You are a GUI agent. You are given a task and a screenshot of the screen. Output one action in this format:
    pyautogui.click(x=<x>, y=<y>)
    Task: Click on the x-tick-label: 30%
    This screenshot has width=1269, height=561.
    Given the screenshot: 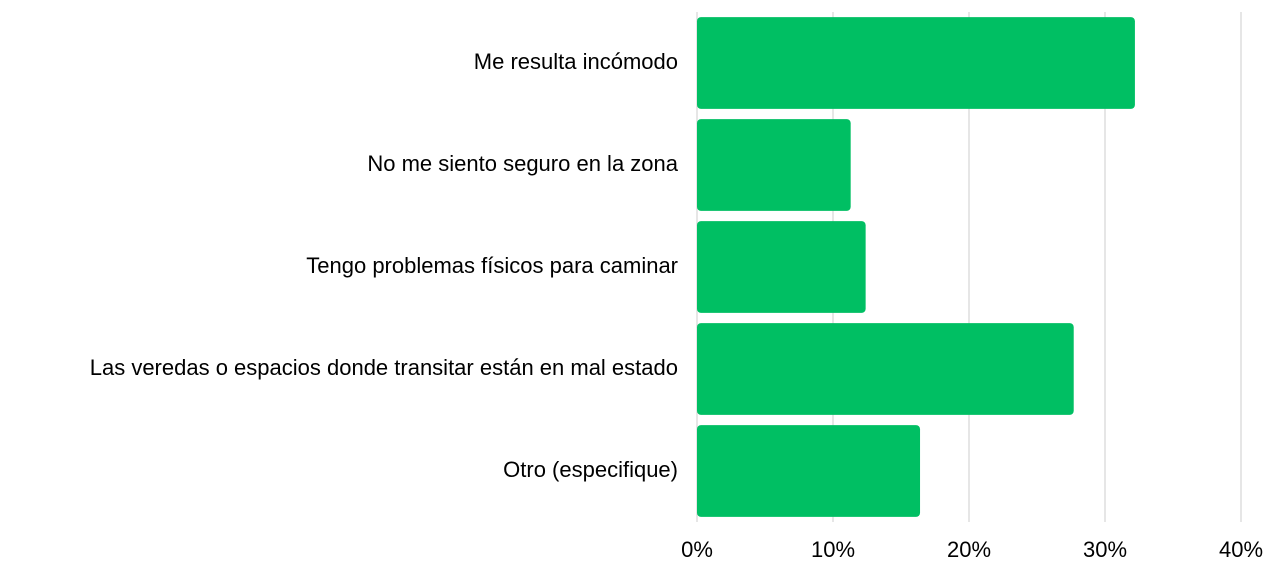 What is the action you would take?
    pyautogui.click(x=1105, y=549)
    